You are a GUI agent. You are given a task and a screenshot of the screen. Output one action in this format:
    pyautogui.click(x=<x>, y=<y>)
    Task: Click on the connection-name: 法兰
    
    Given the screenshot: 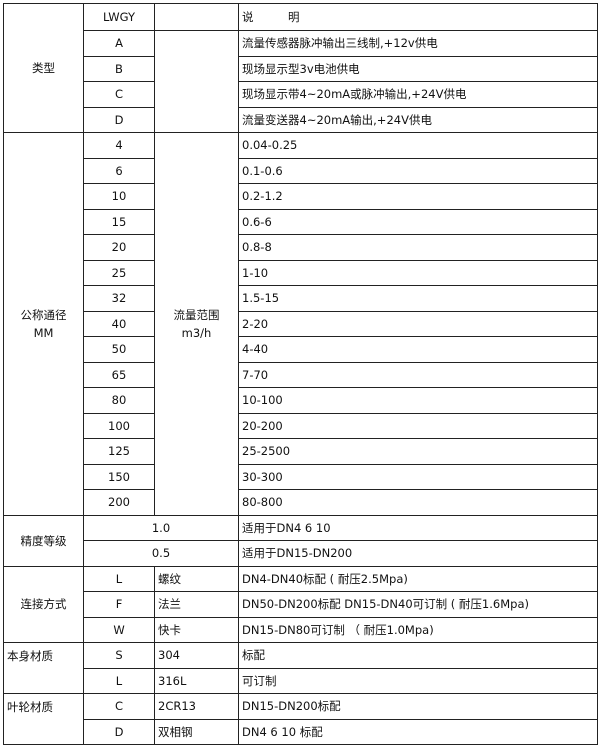 What is the action you would take?
    pyautogui.click(x=196, y=604)
    